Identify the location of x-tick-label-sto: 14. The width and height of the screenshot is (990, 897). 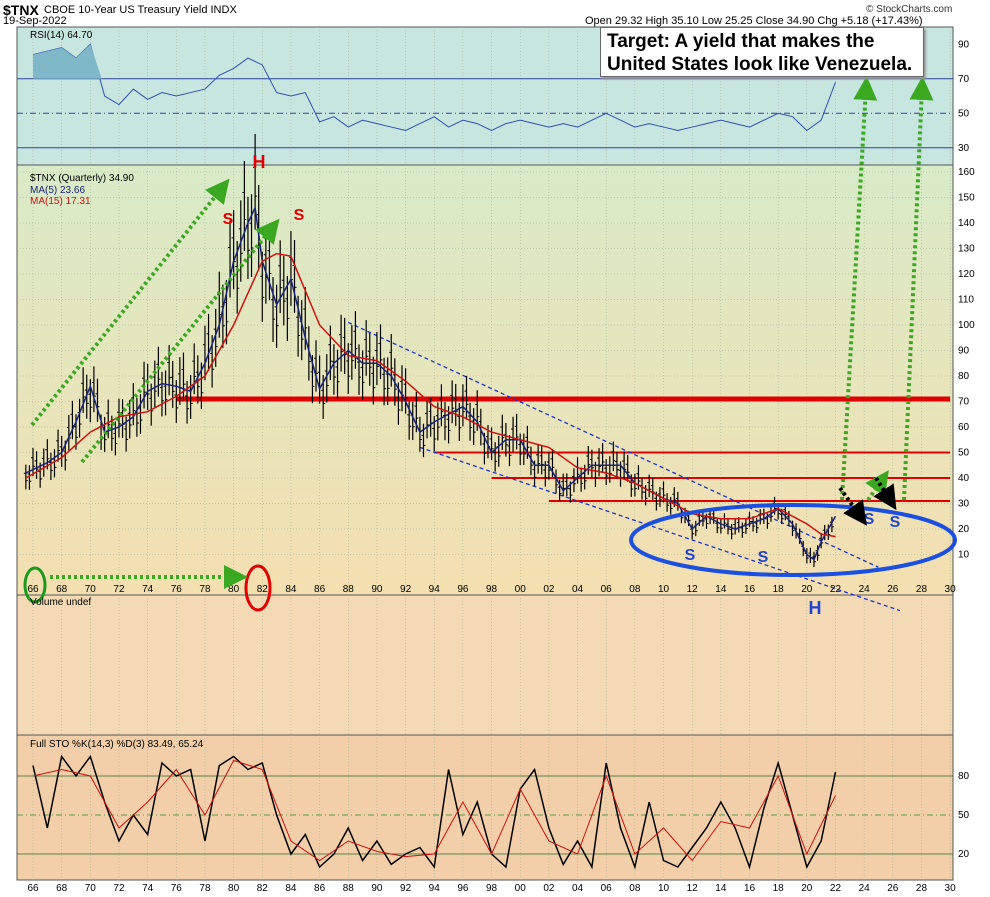
(721, 888).